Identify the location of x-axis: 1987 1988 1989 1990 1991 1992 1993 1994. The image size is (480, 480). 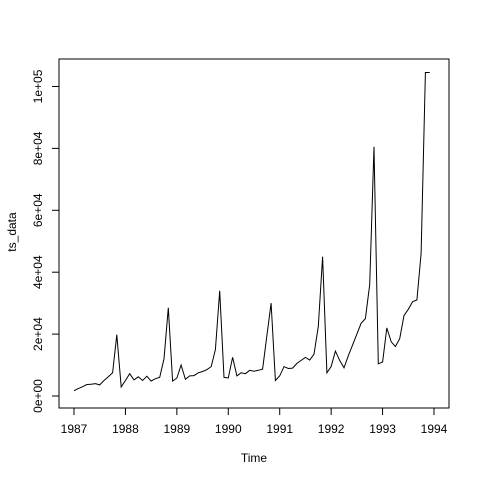
(254, 421).